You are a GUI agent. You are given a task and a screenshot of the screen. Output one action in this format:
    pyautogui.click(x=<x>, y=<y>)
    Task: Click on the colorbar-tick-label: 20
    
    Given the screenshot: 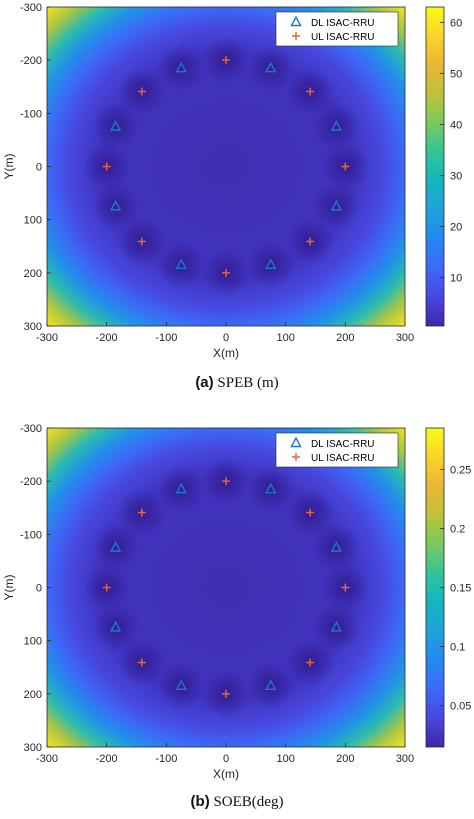 What is the action you would take?
    pyautogui.click(x=456, y=227)
    